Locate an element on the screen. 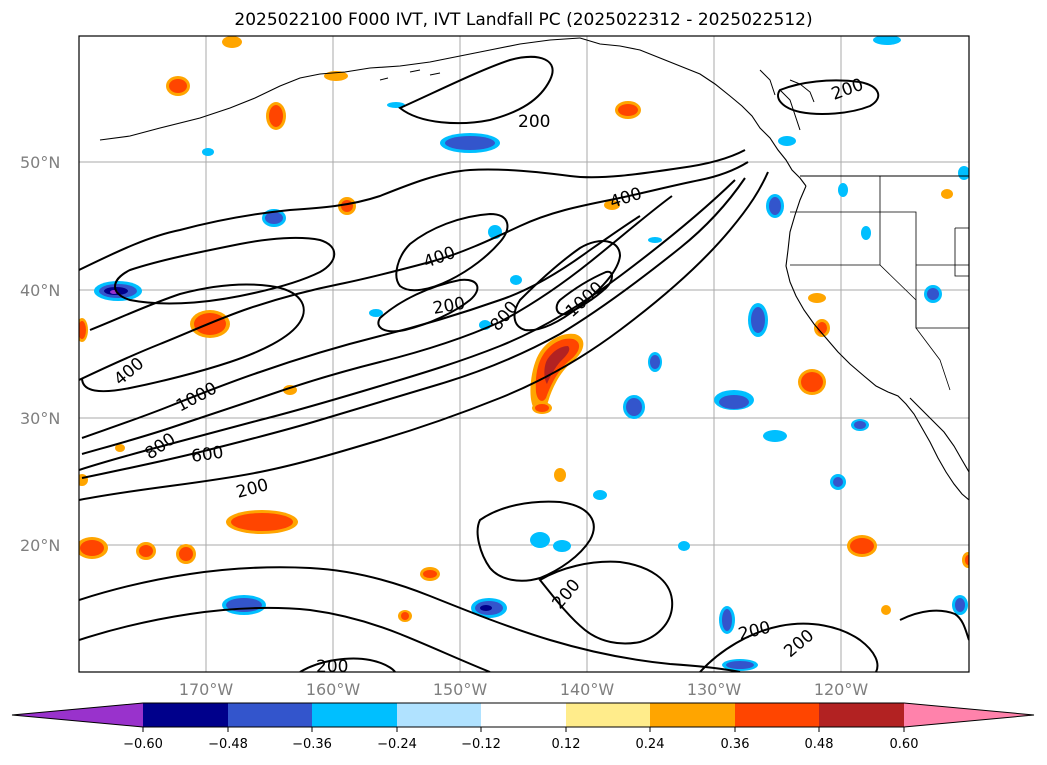  lat-label: 30°N is located at coordinates (40, 418).